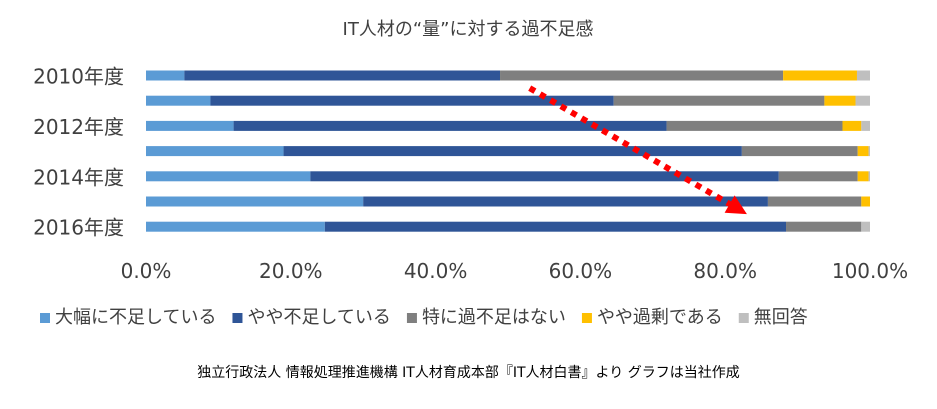 This screenshot has width=937, height=409. I want to click on trend-arrow, so click(637, 150).